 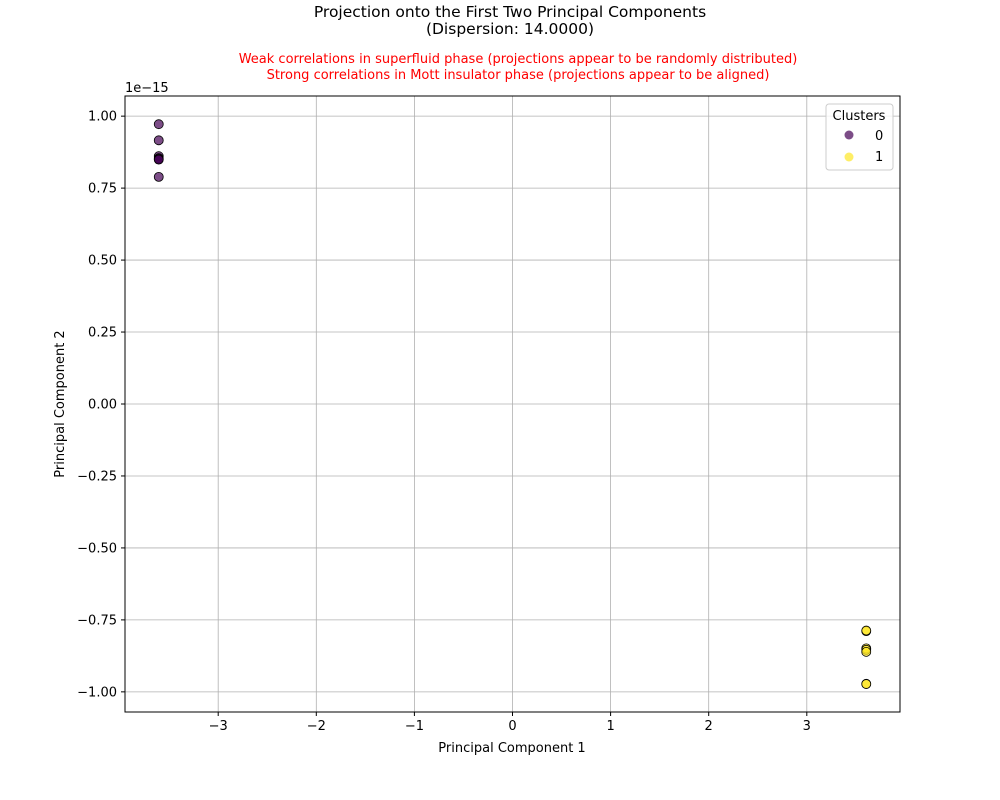 What do you see at coordinates (97, 548) in the screenshot?
I see `y-tick-label: −0.50` at bounding box center [97, 548].